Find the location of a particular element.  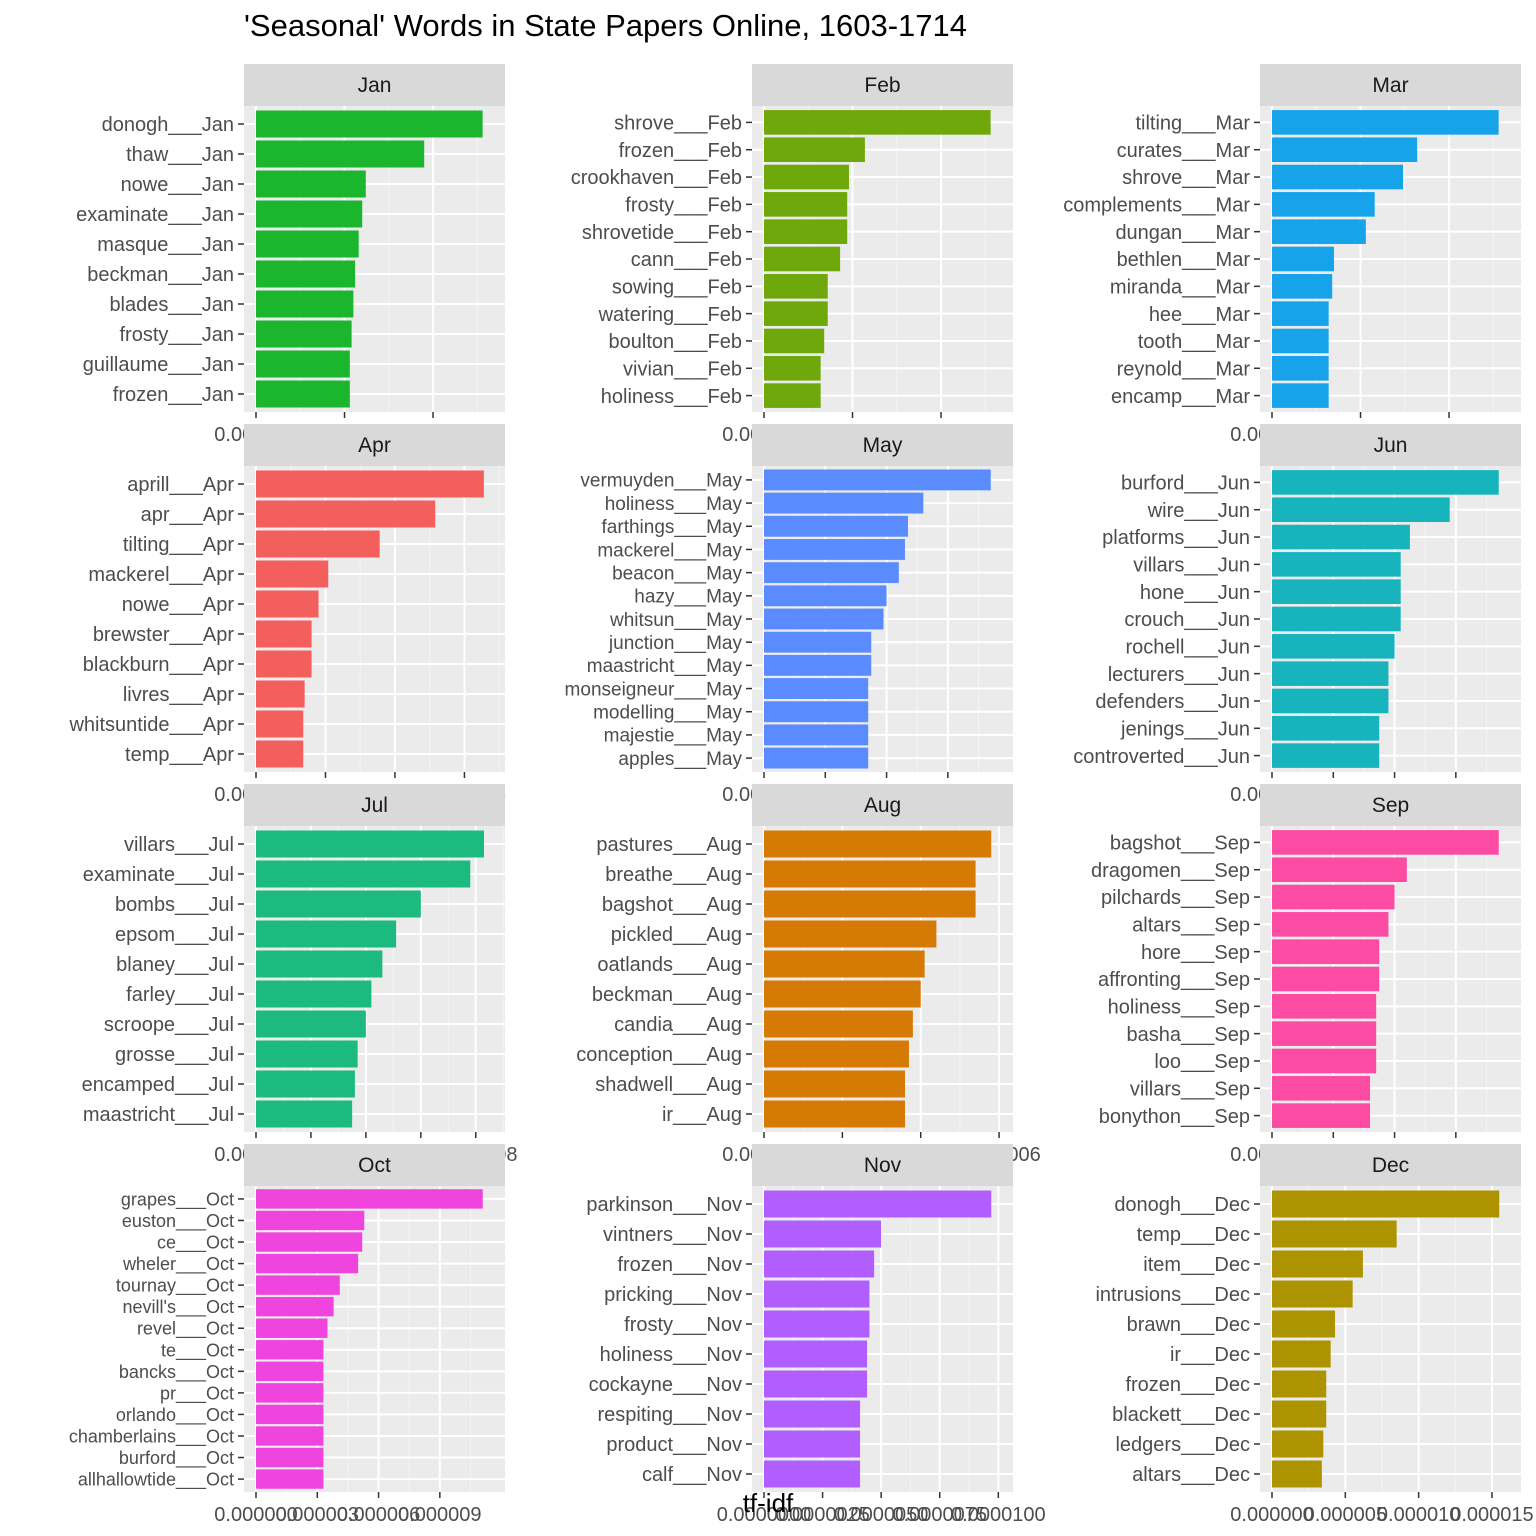

y-tick-label: crouch___Jun is located at coordinates (1187, 620).